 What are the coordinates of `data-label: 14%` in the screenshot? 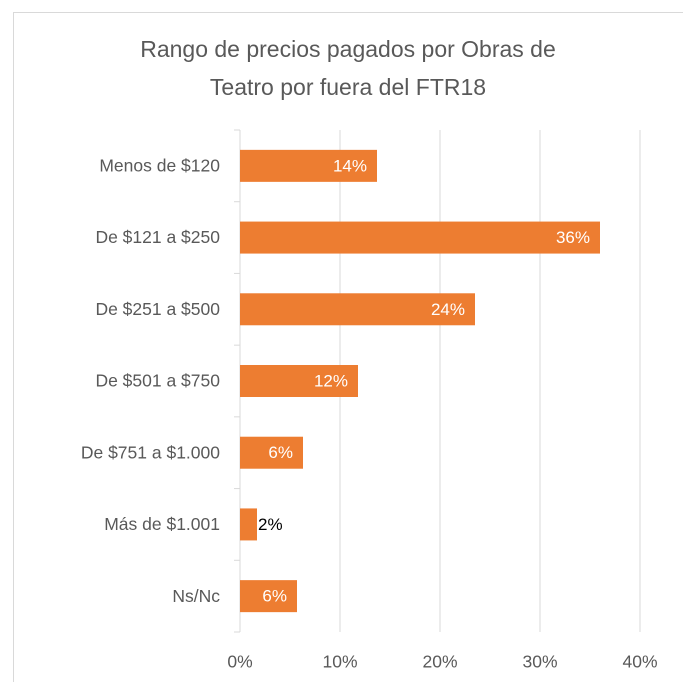 It's located at (350, 165).